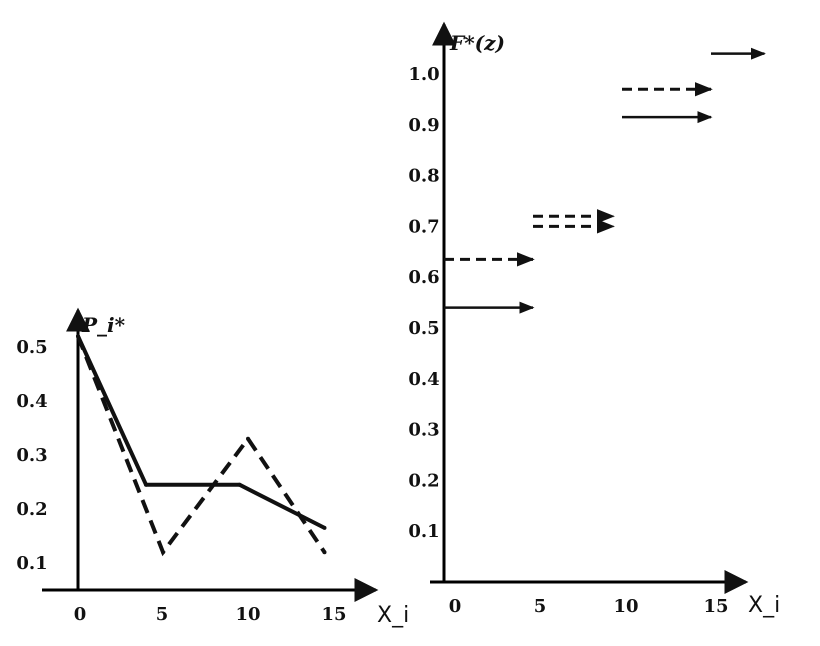  I want to click on left-y-tick-labels: 0.1 0.2 0.3 0.4 0.5, so click(31, 455).